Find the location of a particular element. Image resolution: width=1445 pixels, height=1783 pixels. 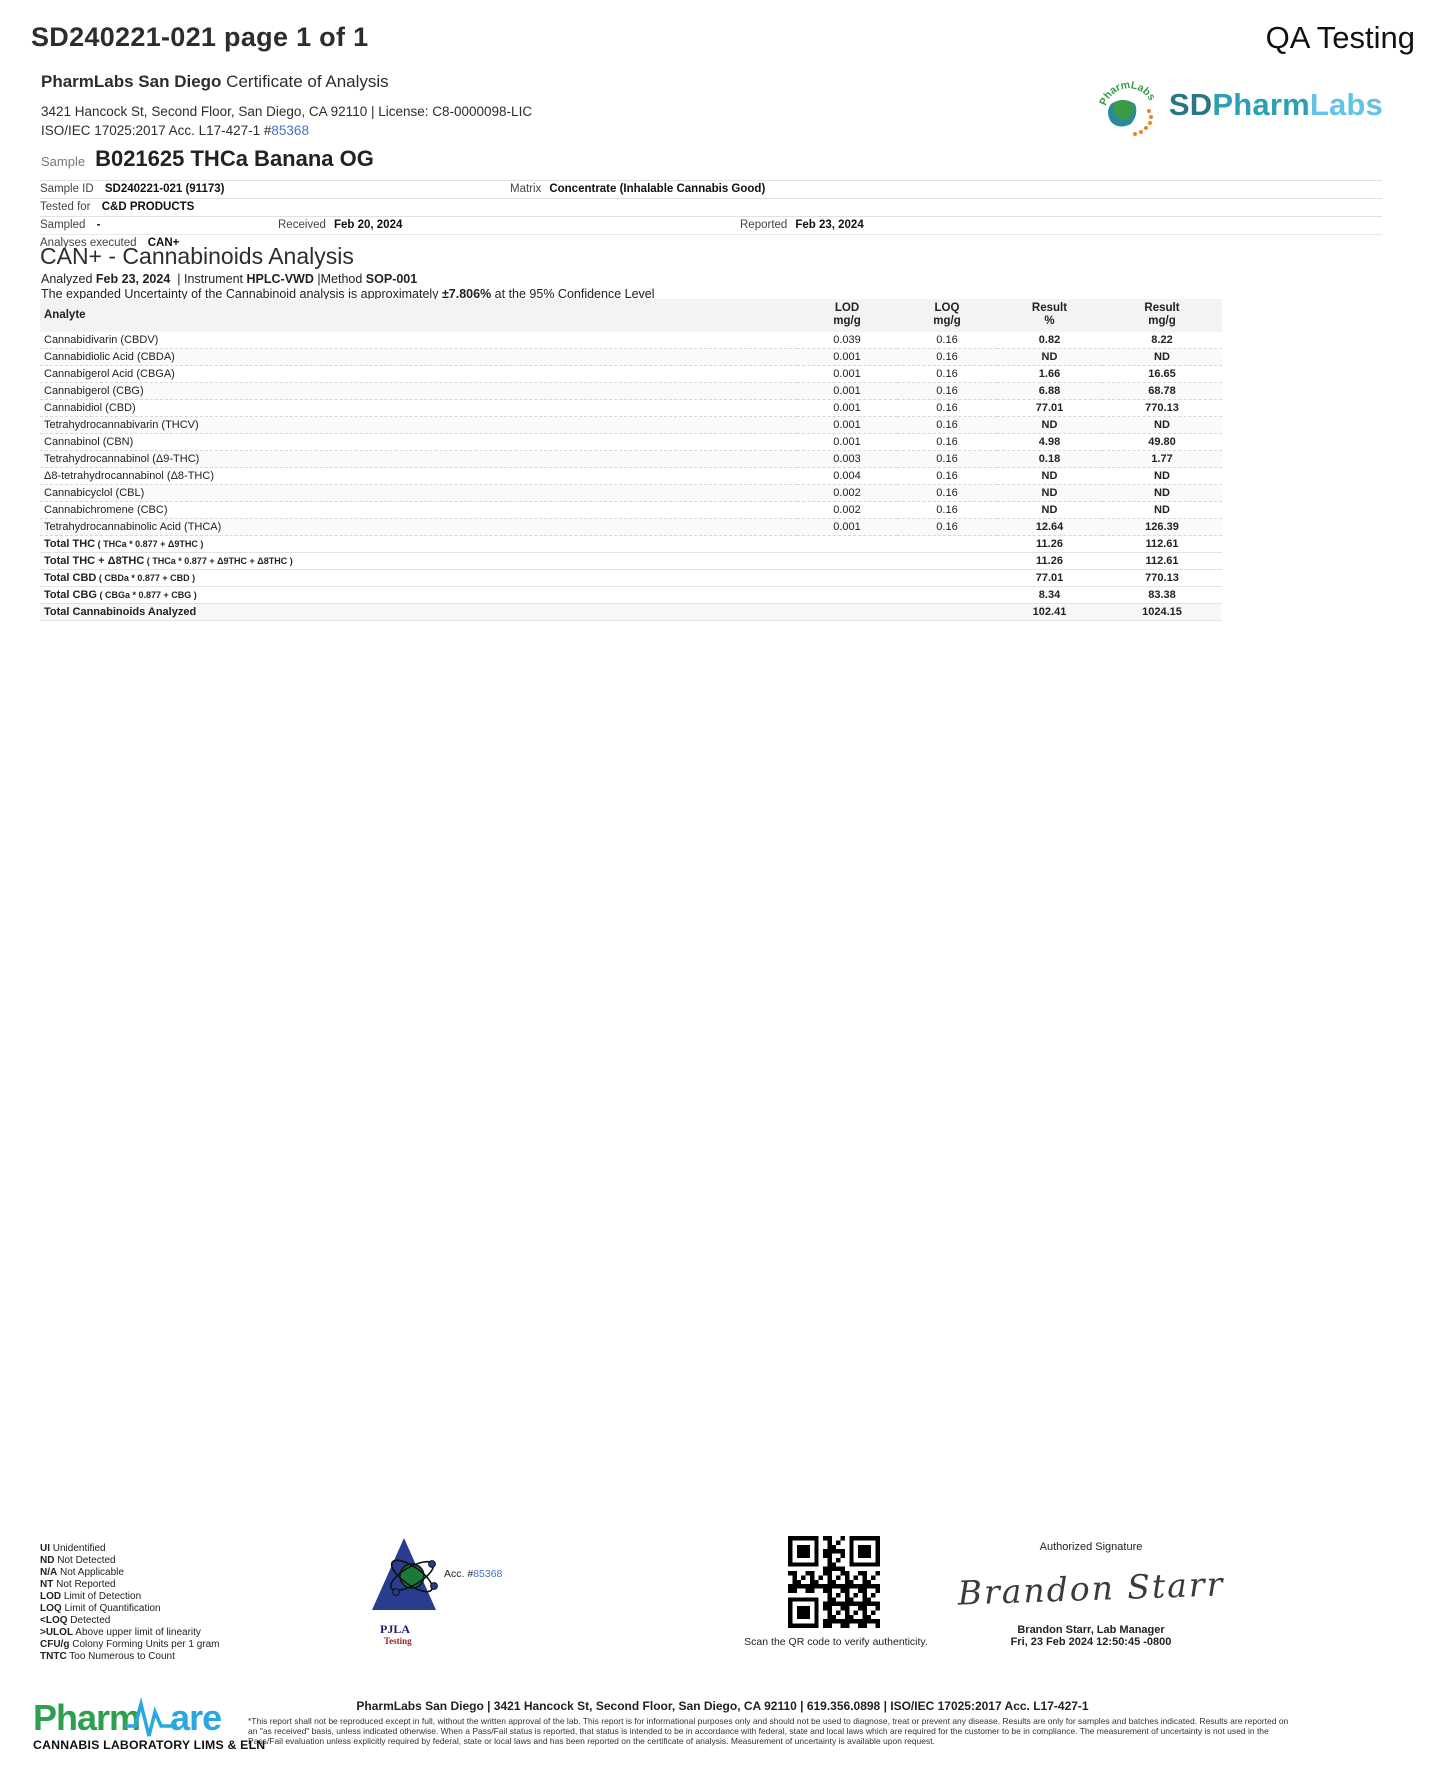

pjla-acc-number: Acc. #85368 is located at coordinates (473, 1574).